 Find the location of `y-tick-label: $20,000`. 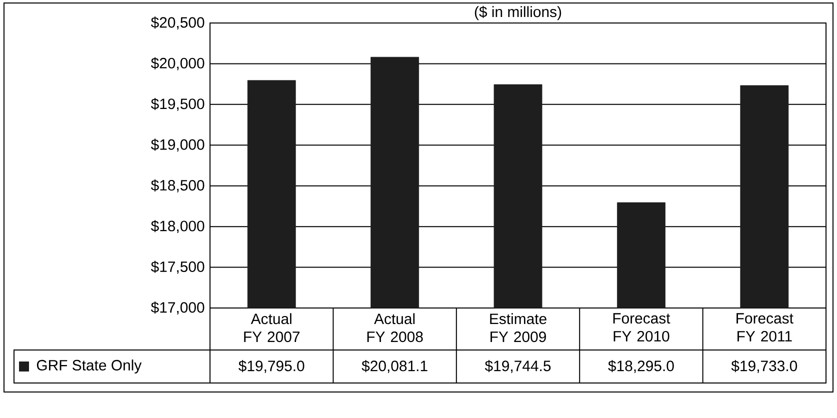

y-tick-label: $20,000 is located at coordinates (177, 63).